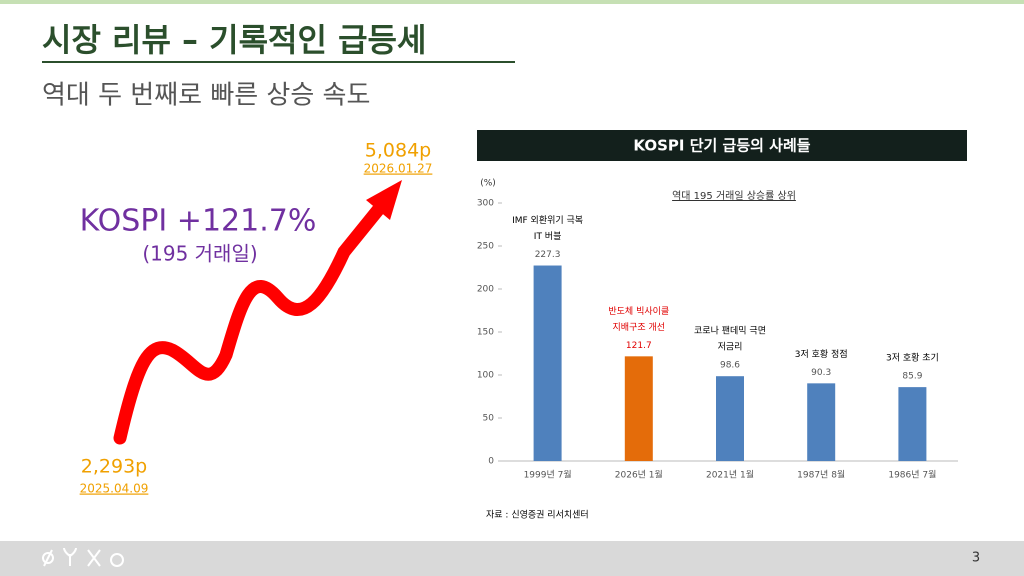 Image resolution: width=1024 pixels, height=576 pixels. What do you see at coordinates (976, 558) in the screenshot?
I see `page-number: 3` at bounding box center [976, 558].